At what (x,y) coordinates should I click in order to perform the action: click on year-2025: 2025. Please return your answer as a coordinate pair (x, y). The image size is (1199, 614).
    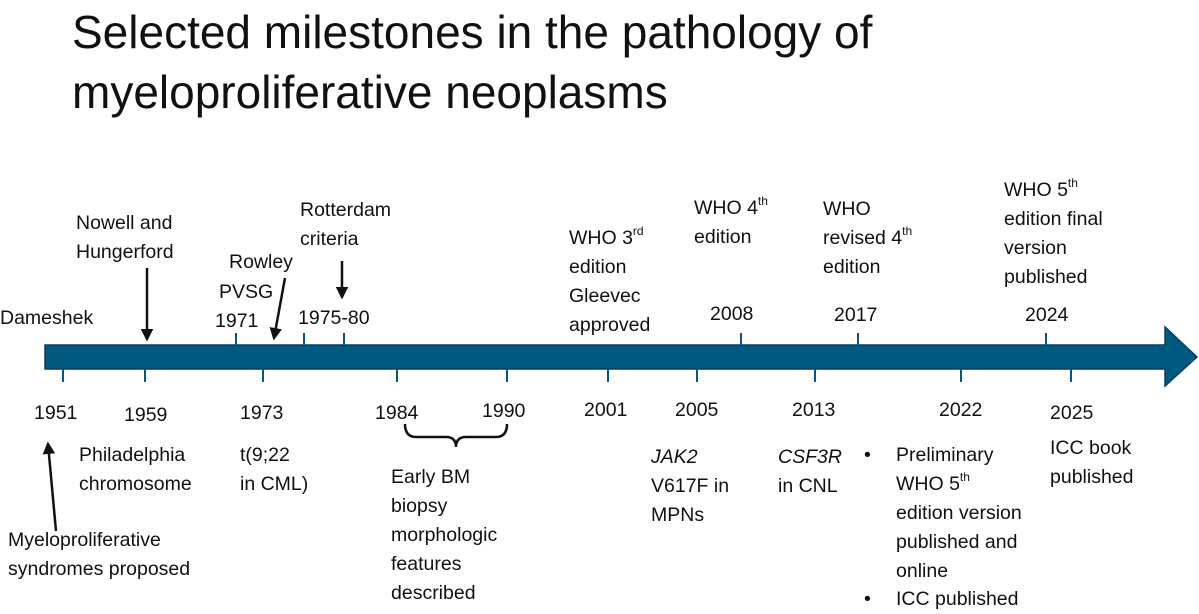
    Looking at the image, I should click on (1072, 413).